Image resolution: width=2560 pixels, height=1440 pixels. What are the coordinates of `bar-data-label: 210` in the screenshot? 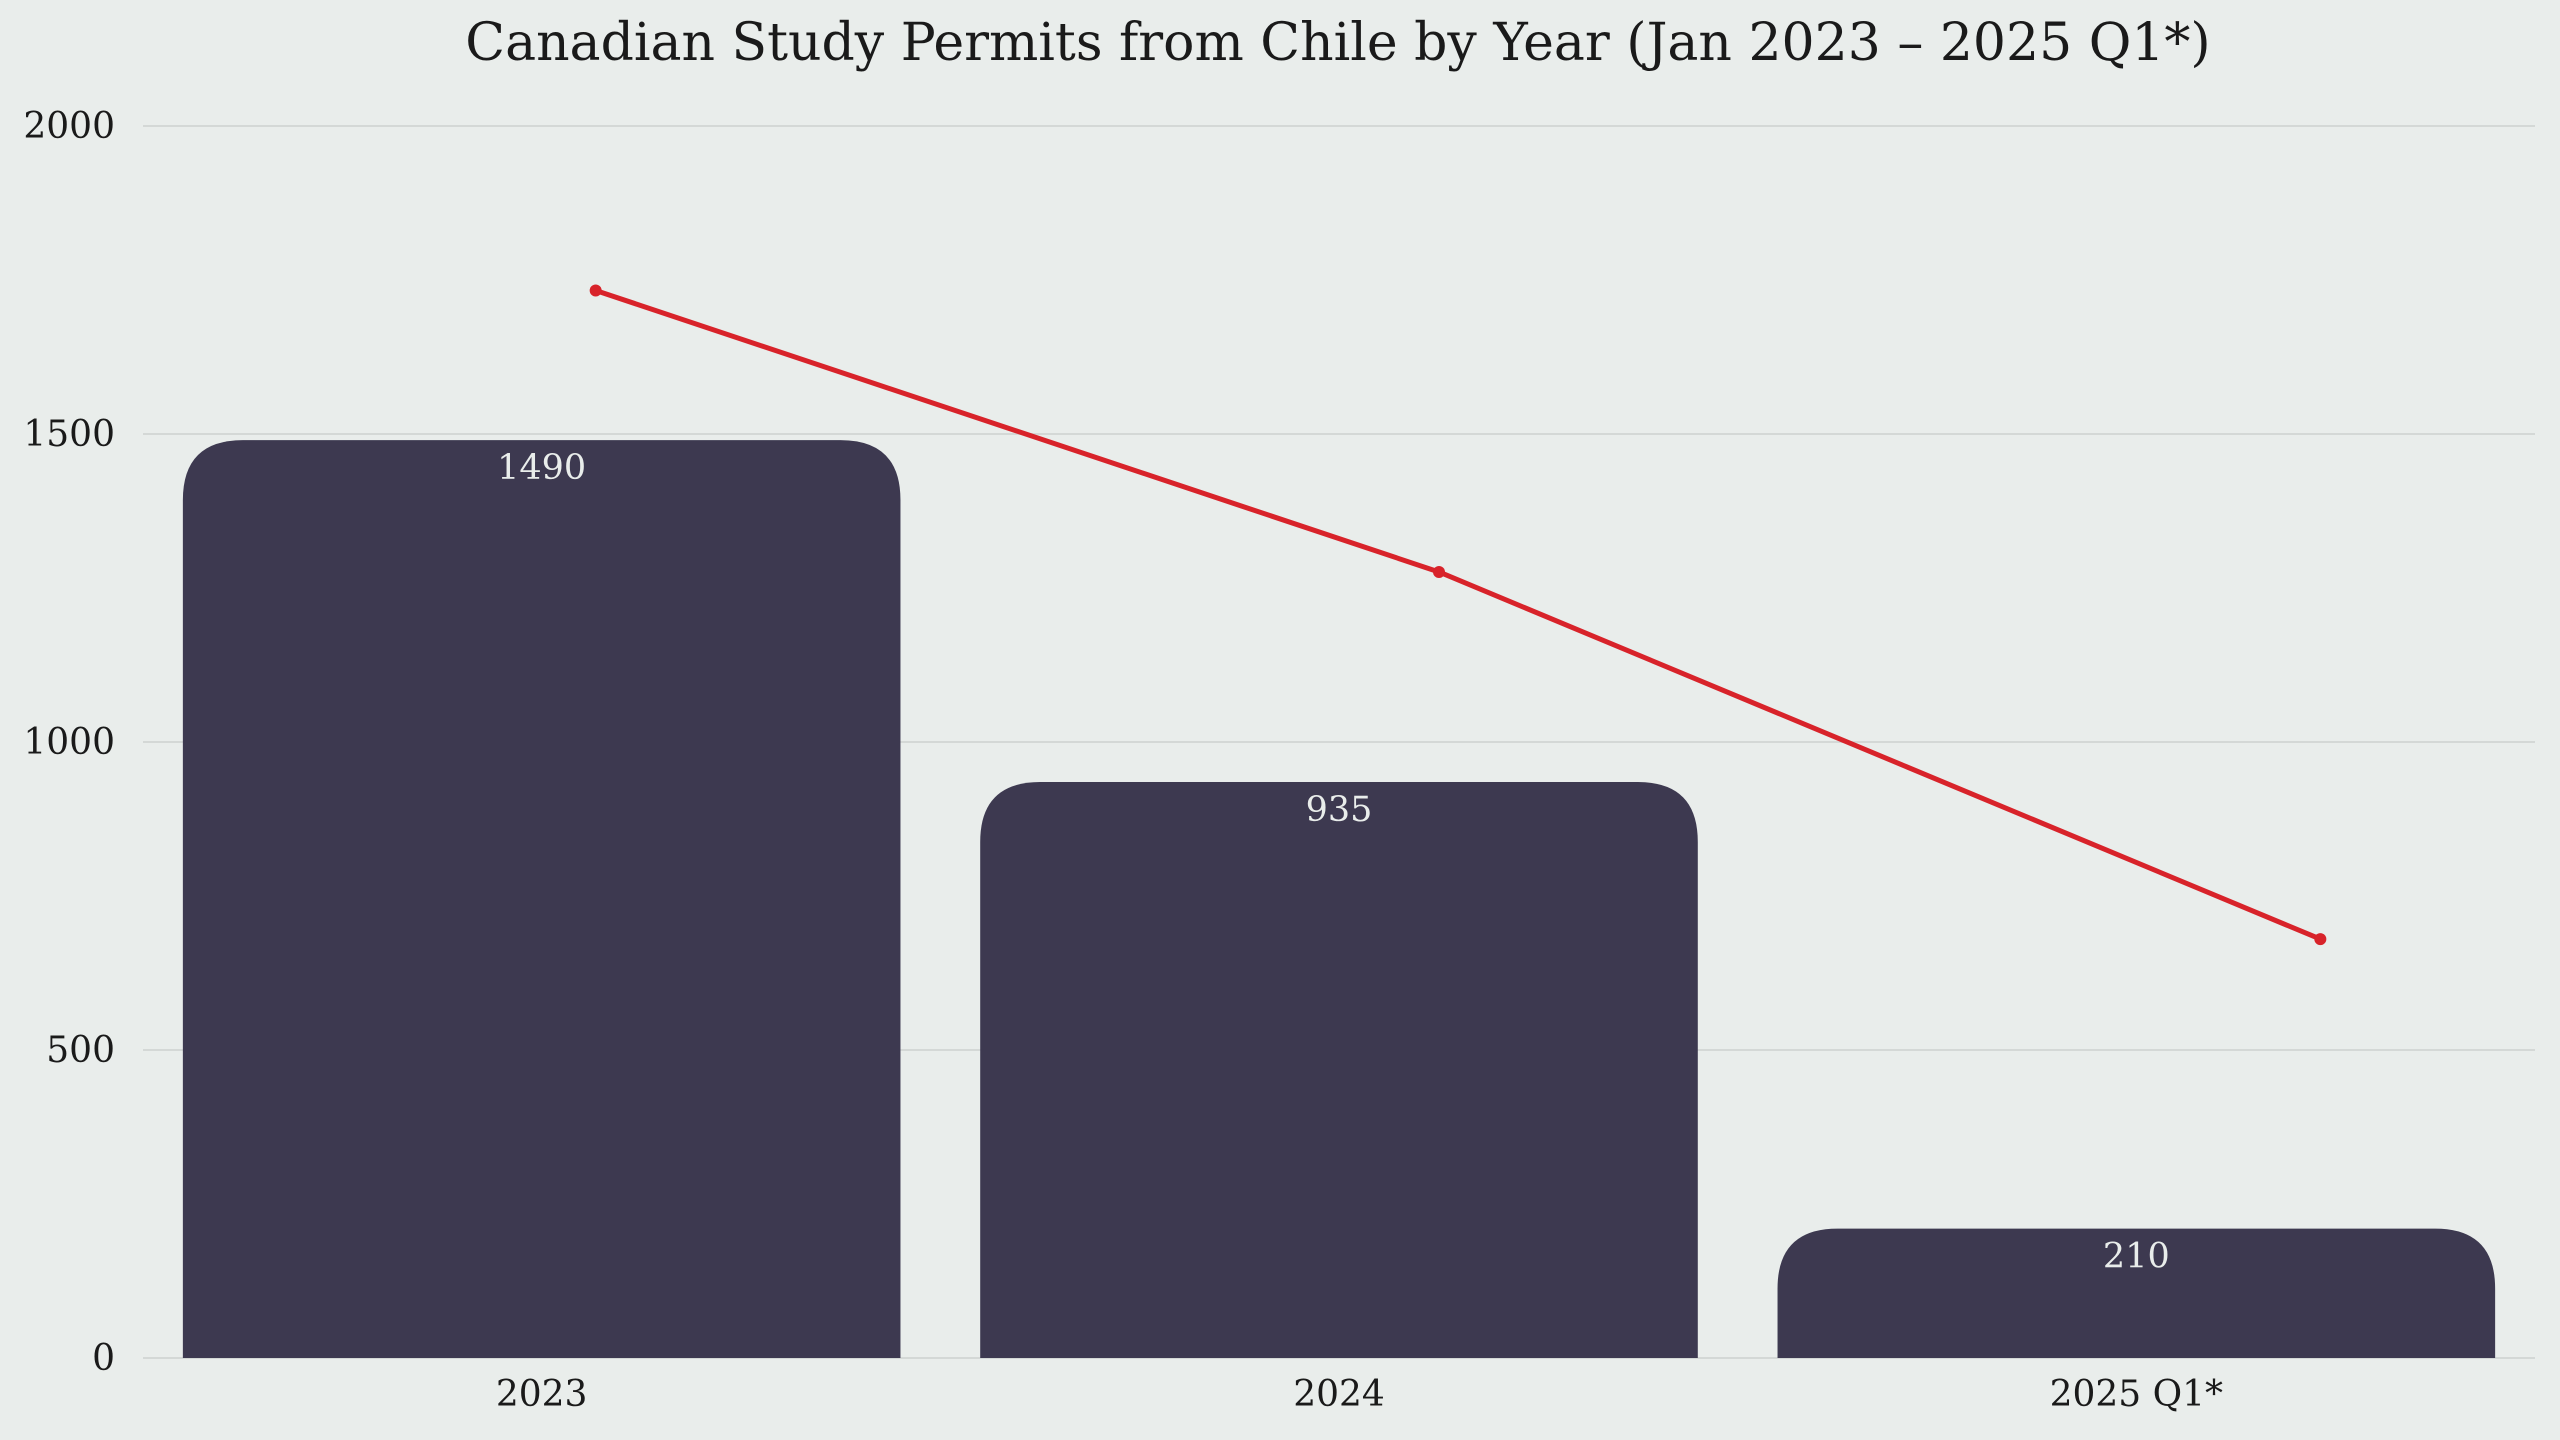 It's located at (2136, 1257).